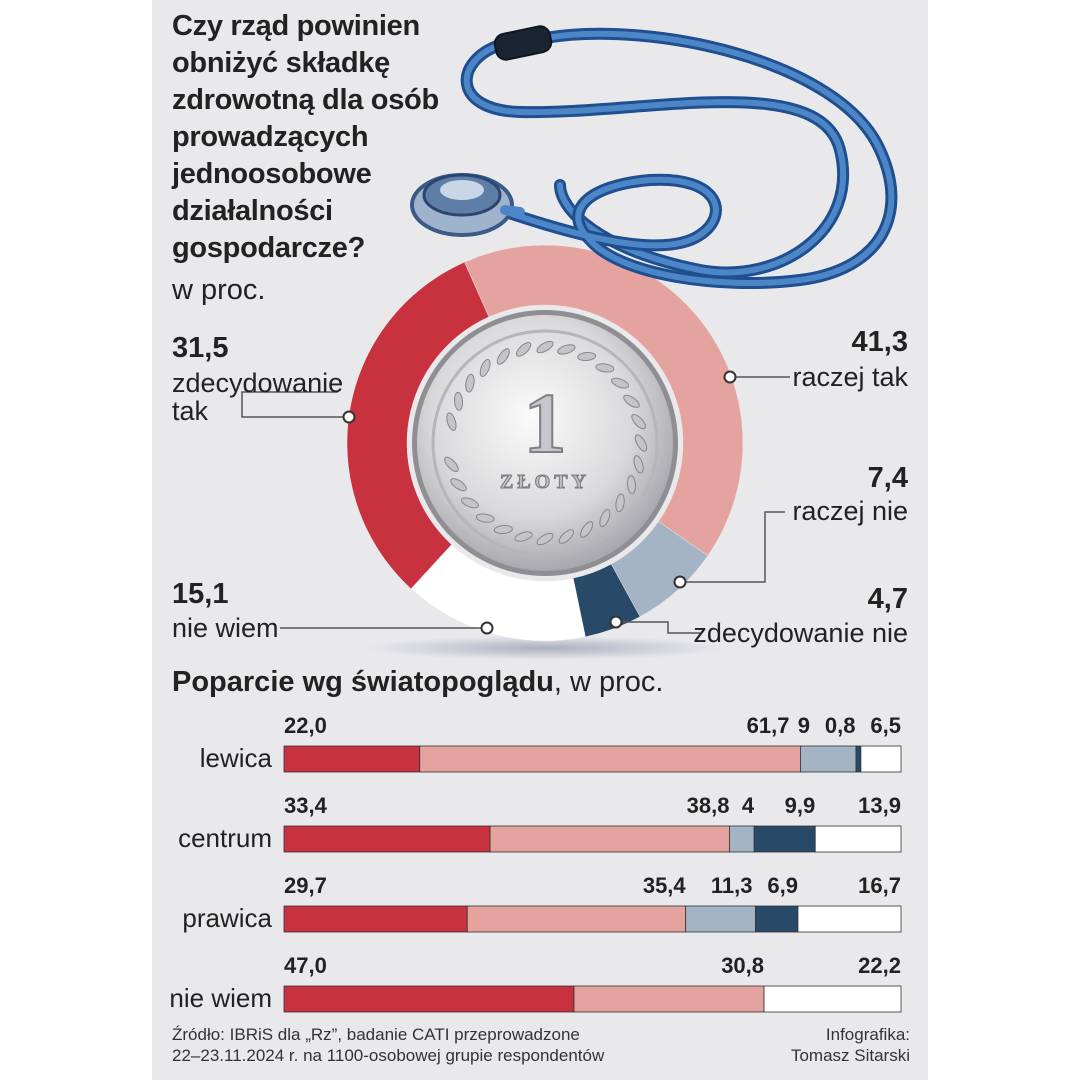 The image size is (1080, 1080). I want to click on bar-chart-unit: , w proc., so click(608, 682).